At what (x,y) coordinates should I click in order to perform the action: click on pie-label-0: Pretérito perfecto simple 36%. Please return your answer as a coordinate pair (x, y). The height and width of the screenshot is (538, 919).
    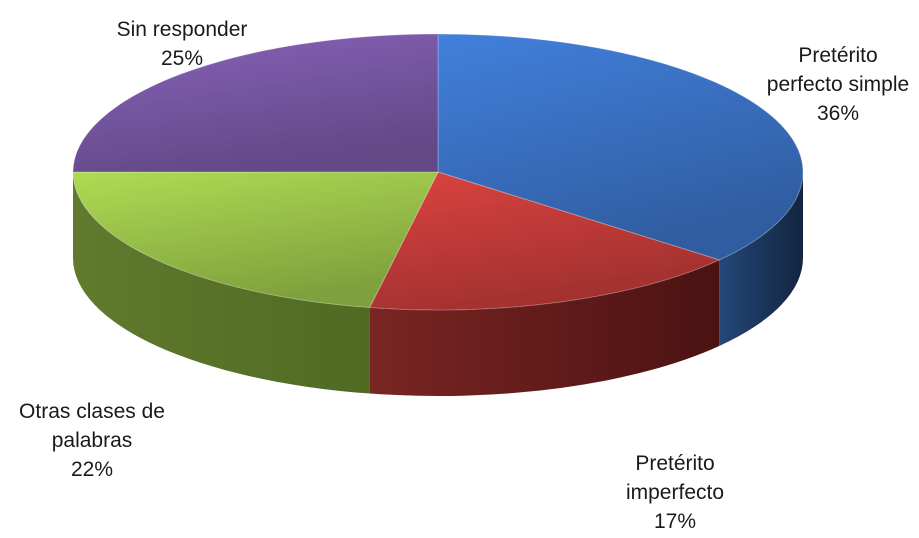
    Looking at the image, I should click on (838, 84).